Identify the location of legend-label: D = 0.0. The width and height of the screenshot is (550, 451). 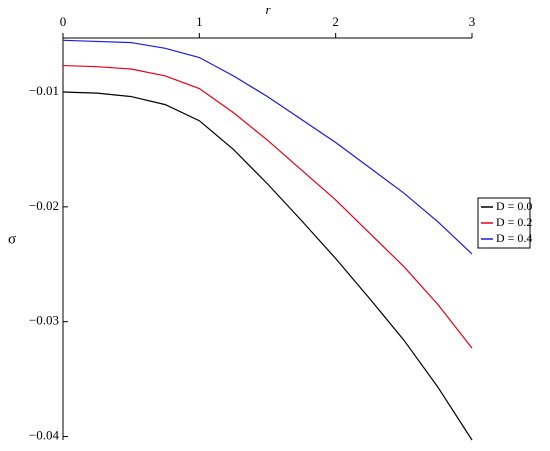
(514, 206).